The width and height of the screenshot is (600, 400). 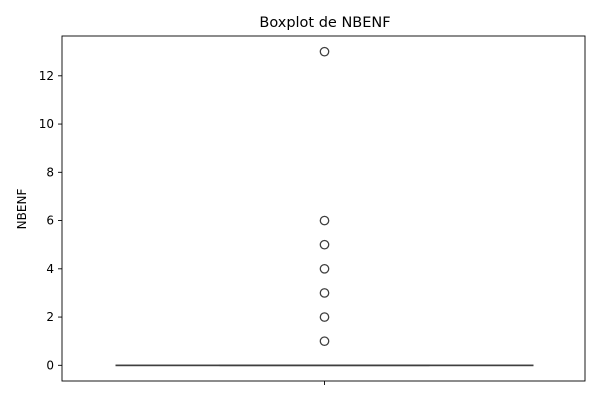 I want to click on chart-title: Boxplot de NBENF, so click(x=324, y=23).